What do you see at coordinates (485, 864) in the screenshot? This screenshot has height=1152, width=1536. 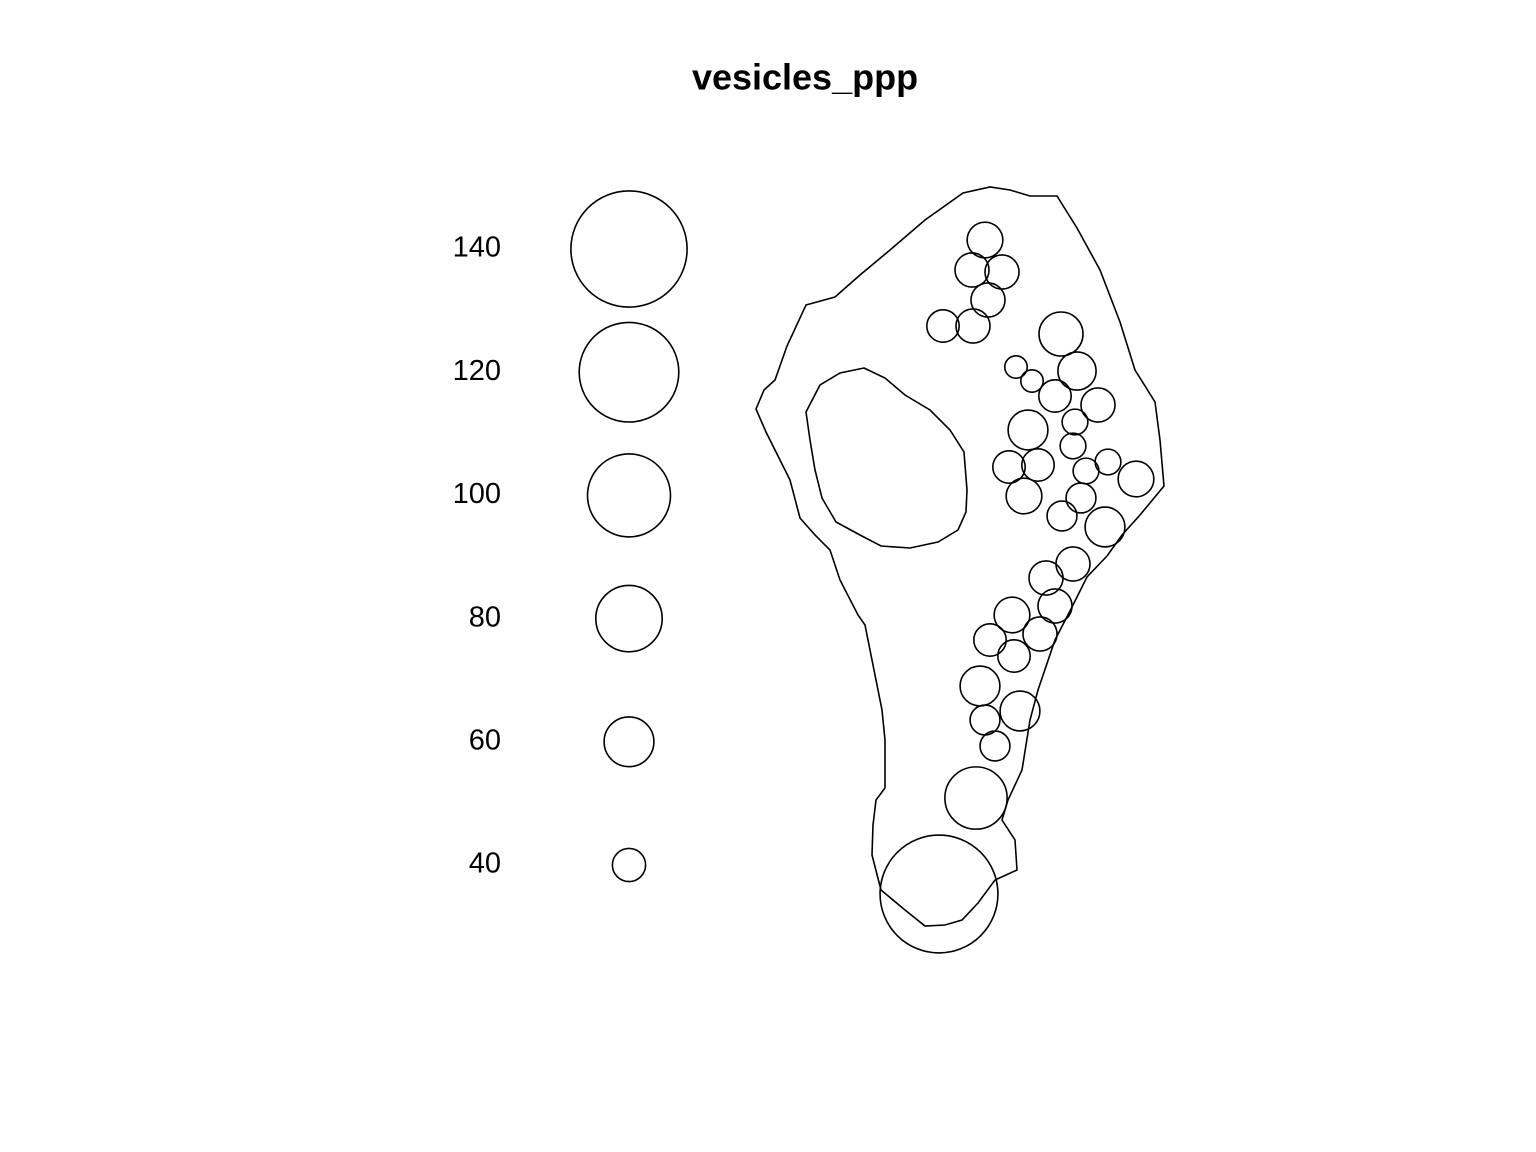 I see `legend-label: 40` at bounding box center [485, 864].